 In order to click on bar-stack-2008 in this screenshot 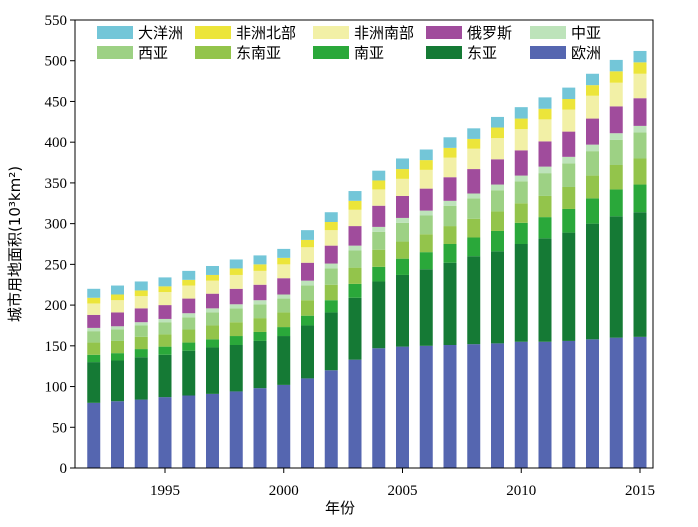, I will do `click(474, 298)`.